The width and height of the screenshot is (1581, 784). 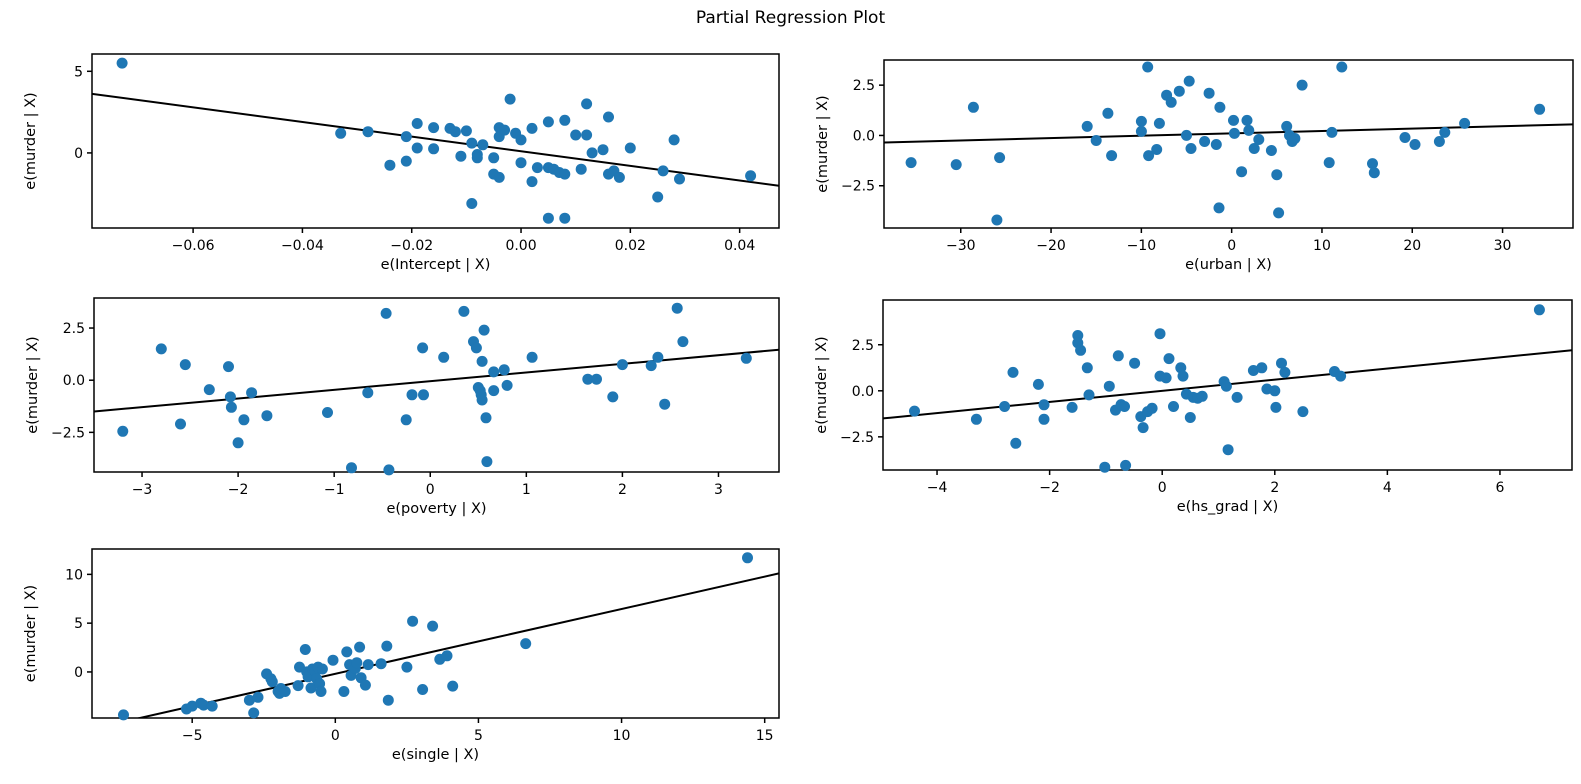 What do you see at coordinates (1228, 265) in the screenshot?
I see `x-axis-label: e(urban | X)` at bounding box center [1228, 265].